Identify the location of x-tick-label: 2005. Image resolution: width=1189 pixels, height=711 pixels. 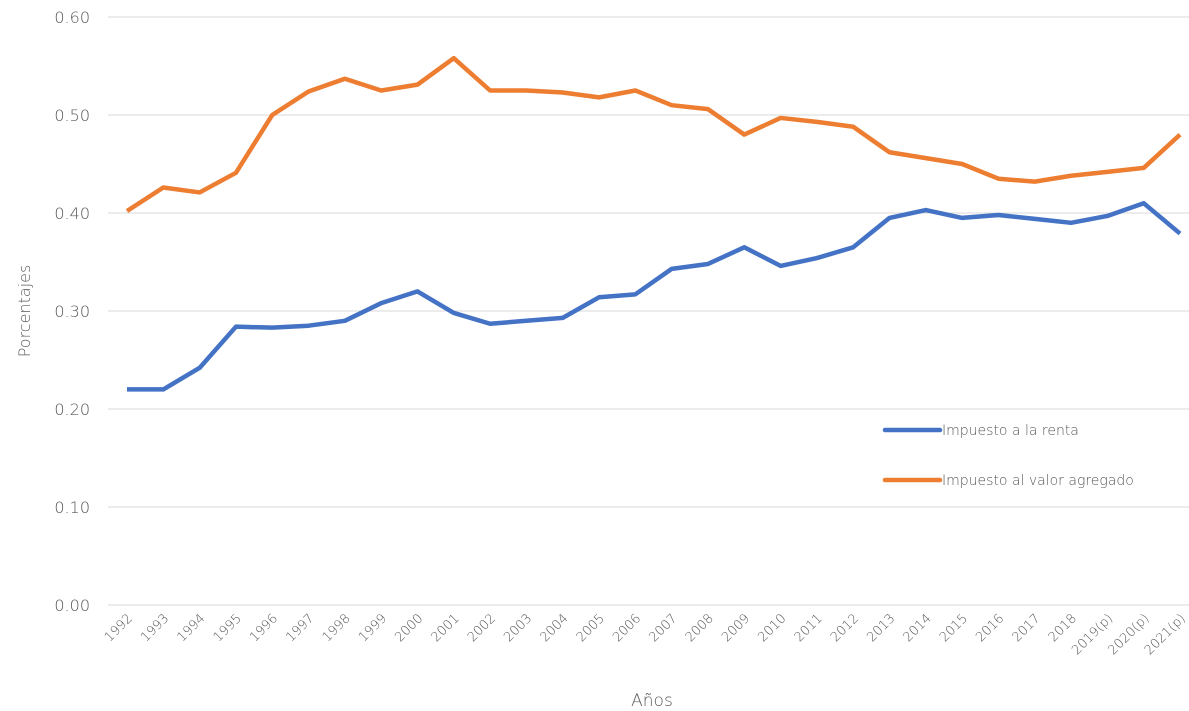
(591, 628).